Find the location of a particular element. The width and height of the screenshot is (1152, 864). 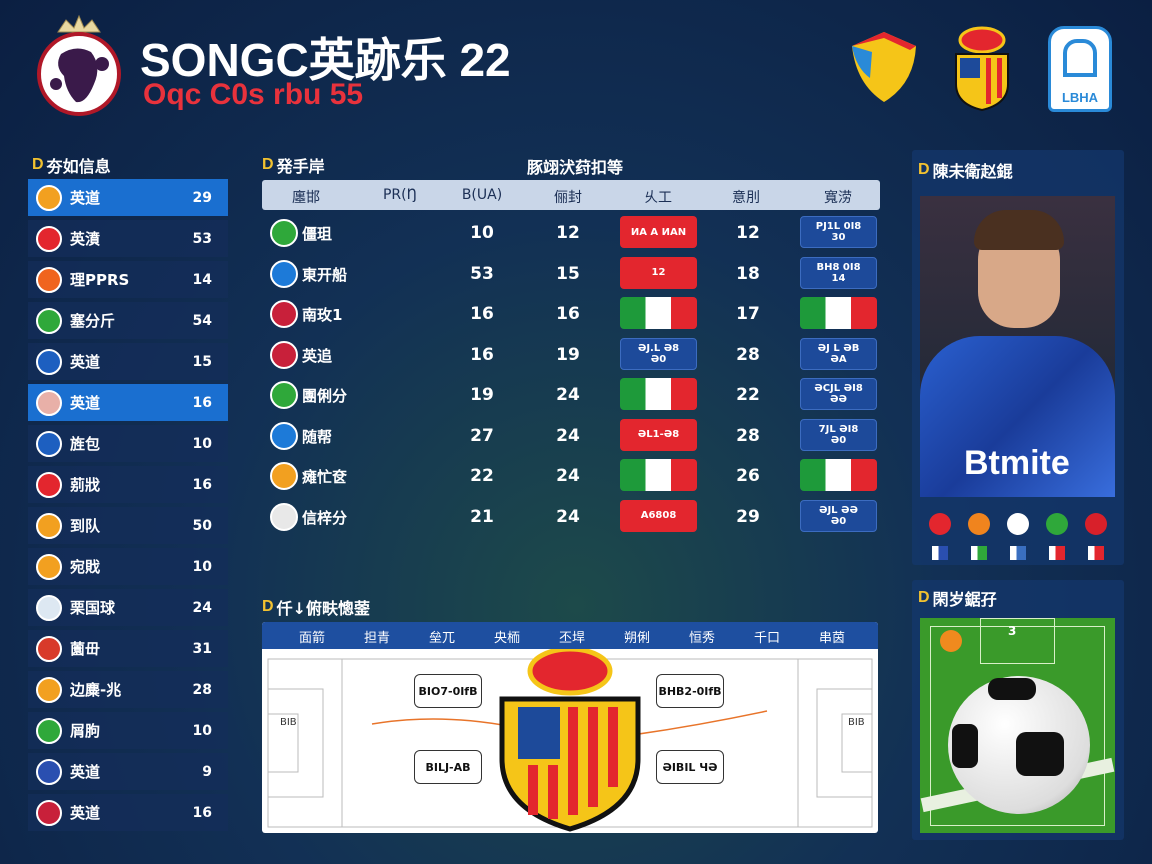

table-title: 豚翊汱荮扣等 is located at coordinates (575, 167).